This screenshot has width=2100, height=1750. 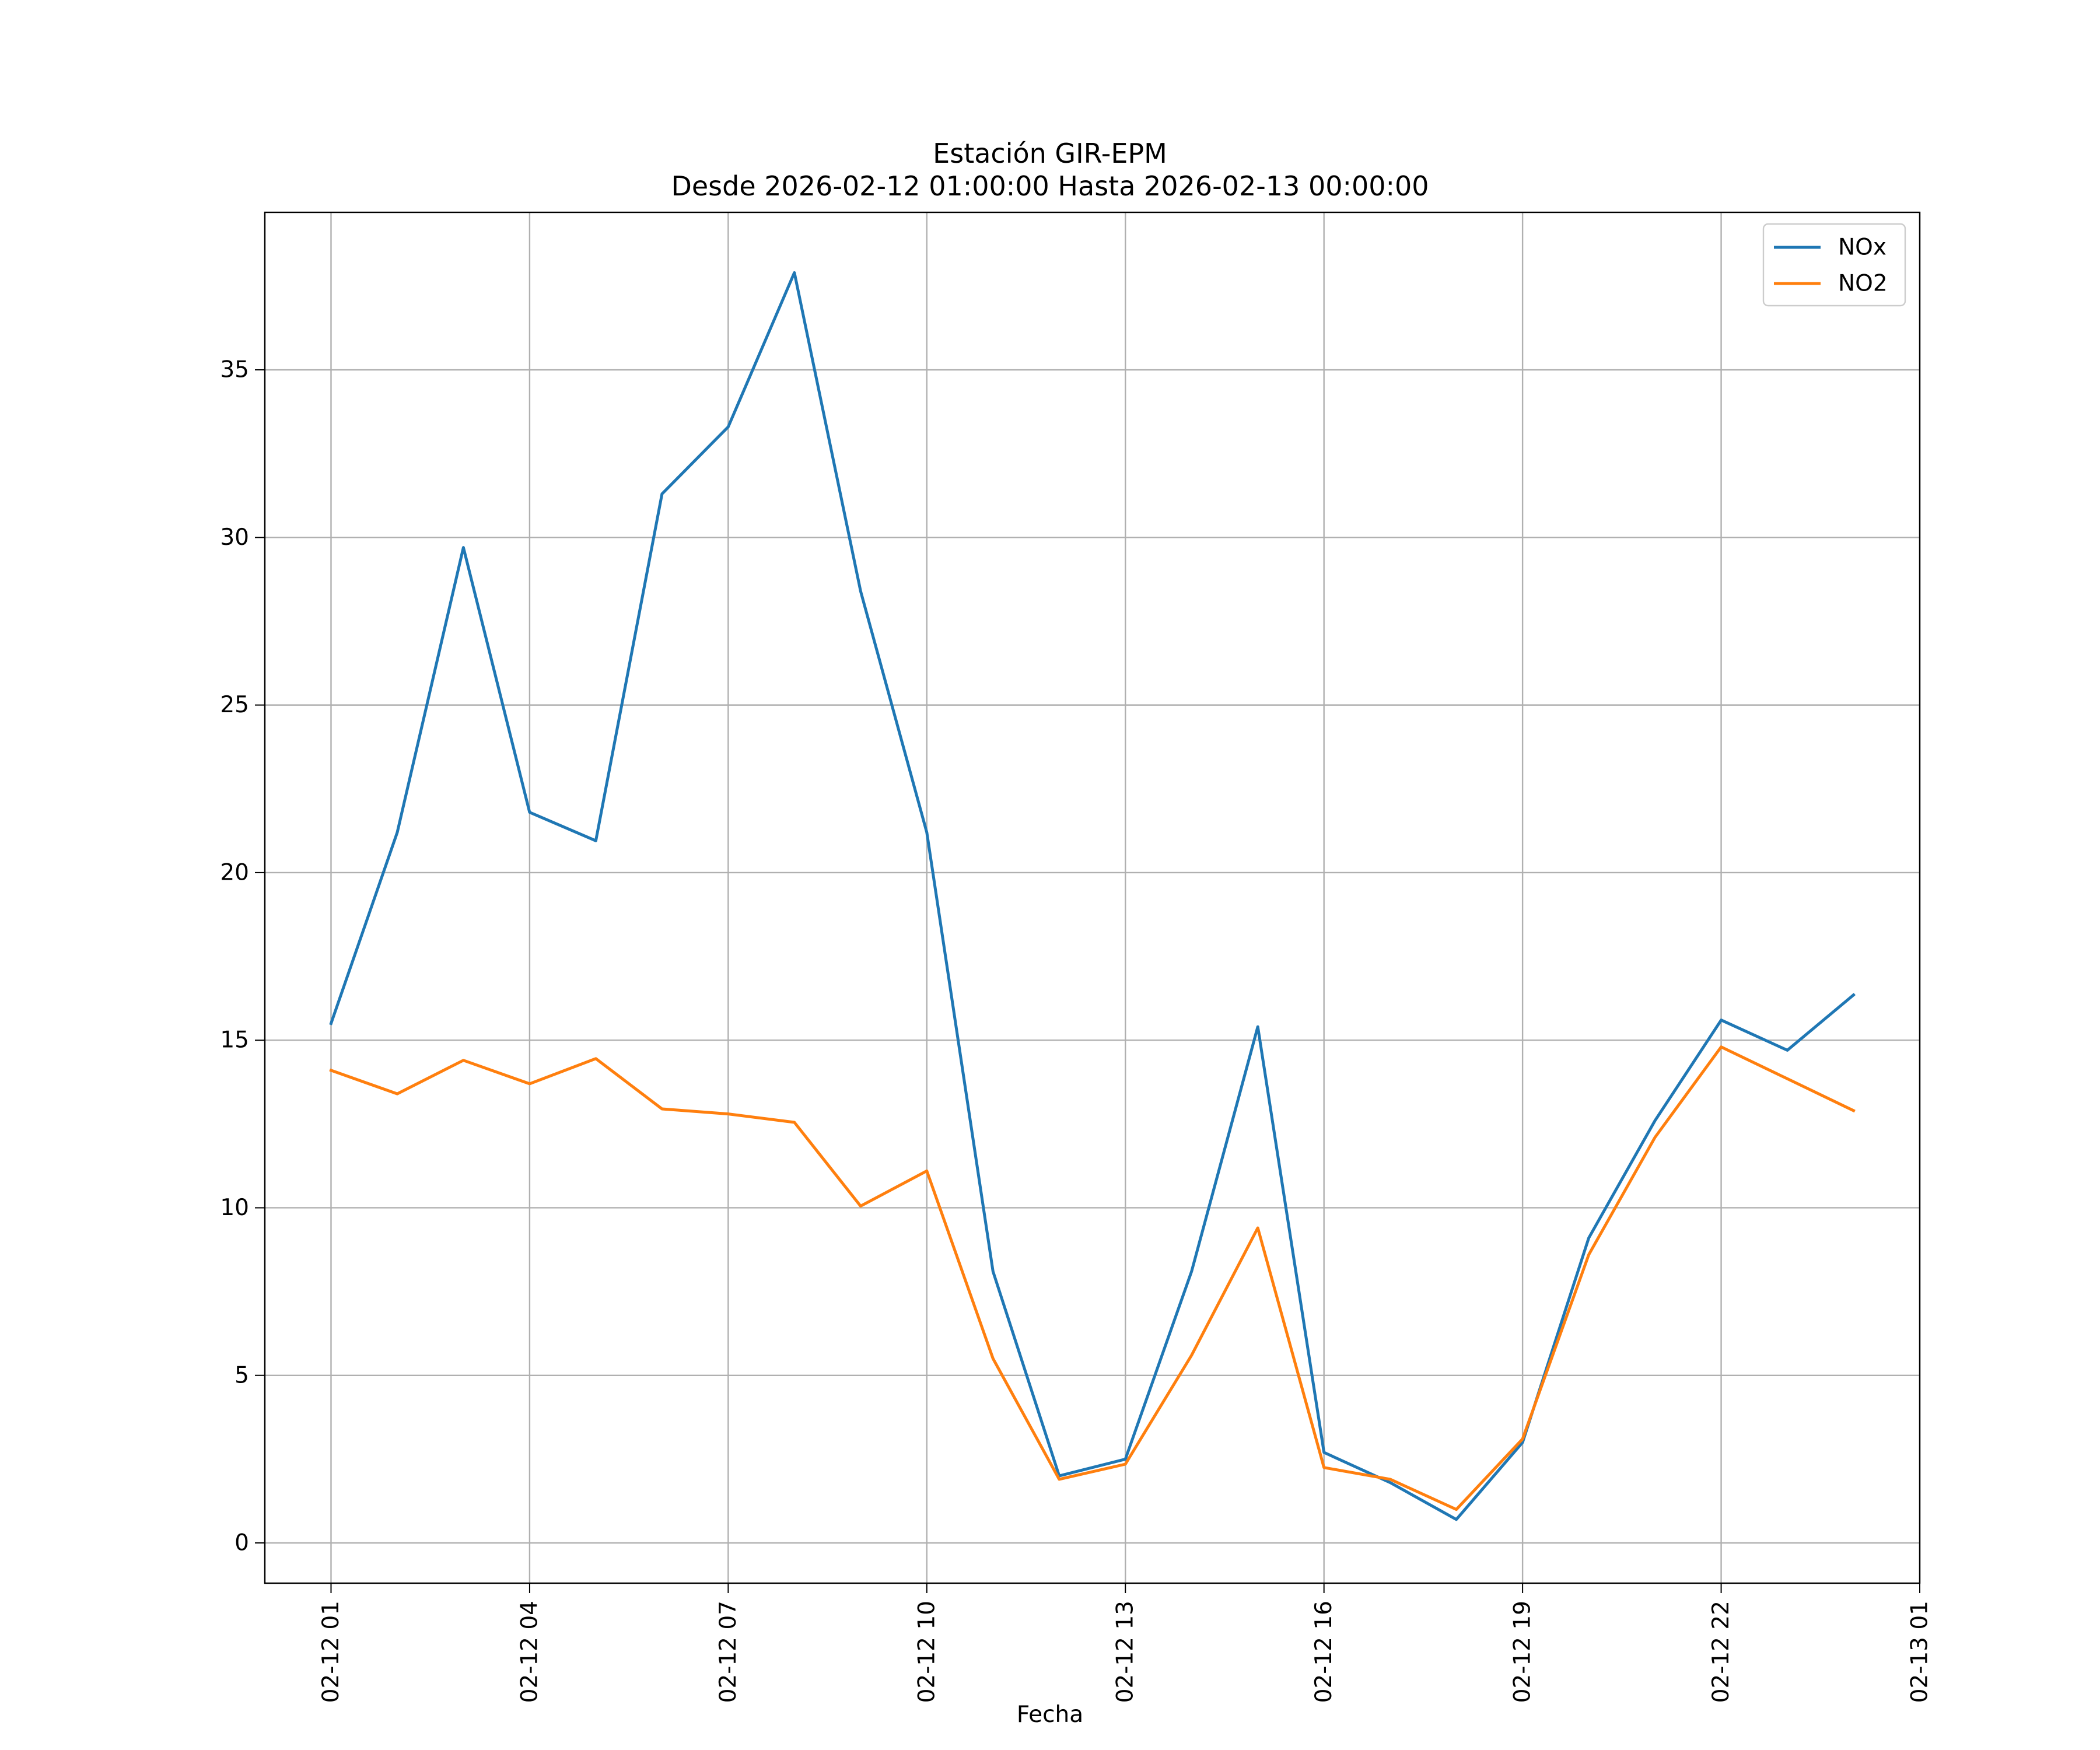 I want to click on x-tick-label: 02-12 22, so click(x=1721, y=1652).